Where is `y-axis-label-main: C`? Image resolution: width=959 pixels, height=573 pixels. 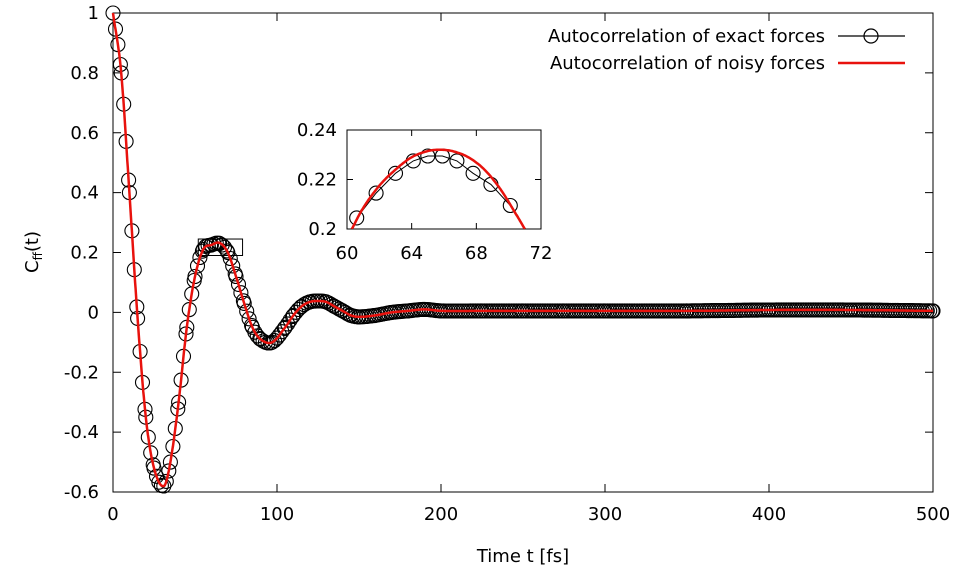
y-axis-label-main: C is located at coordinates (32, 266).